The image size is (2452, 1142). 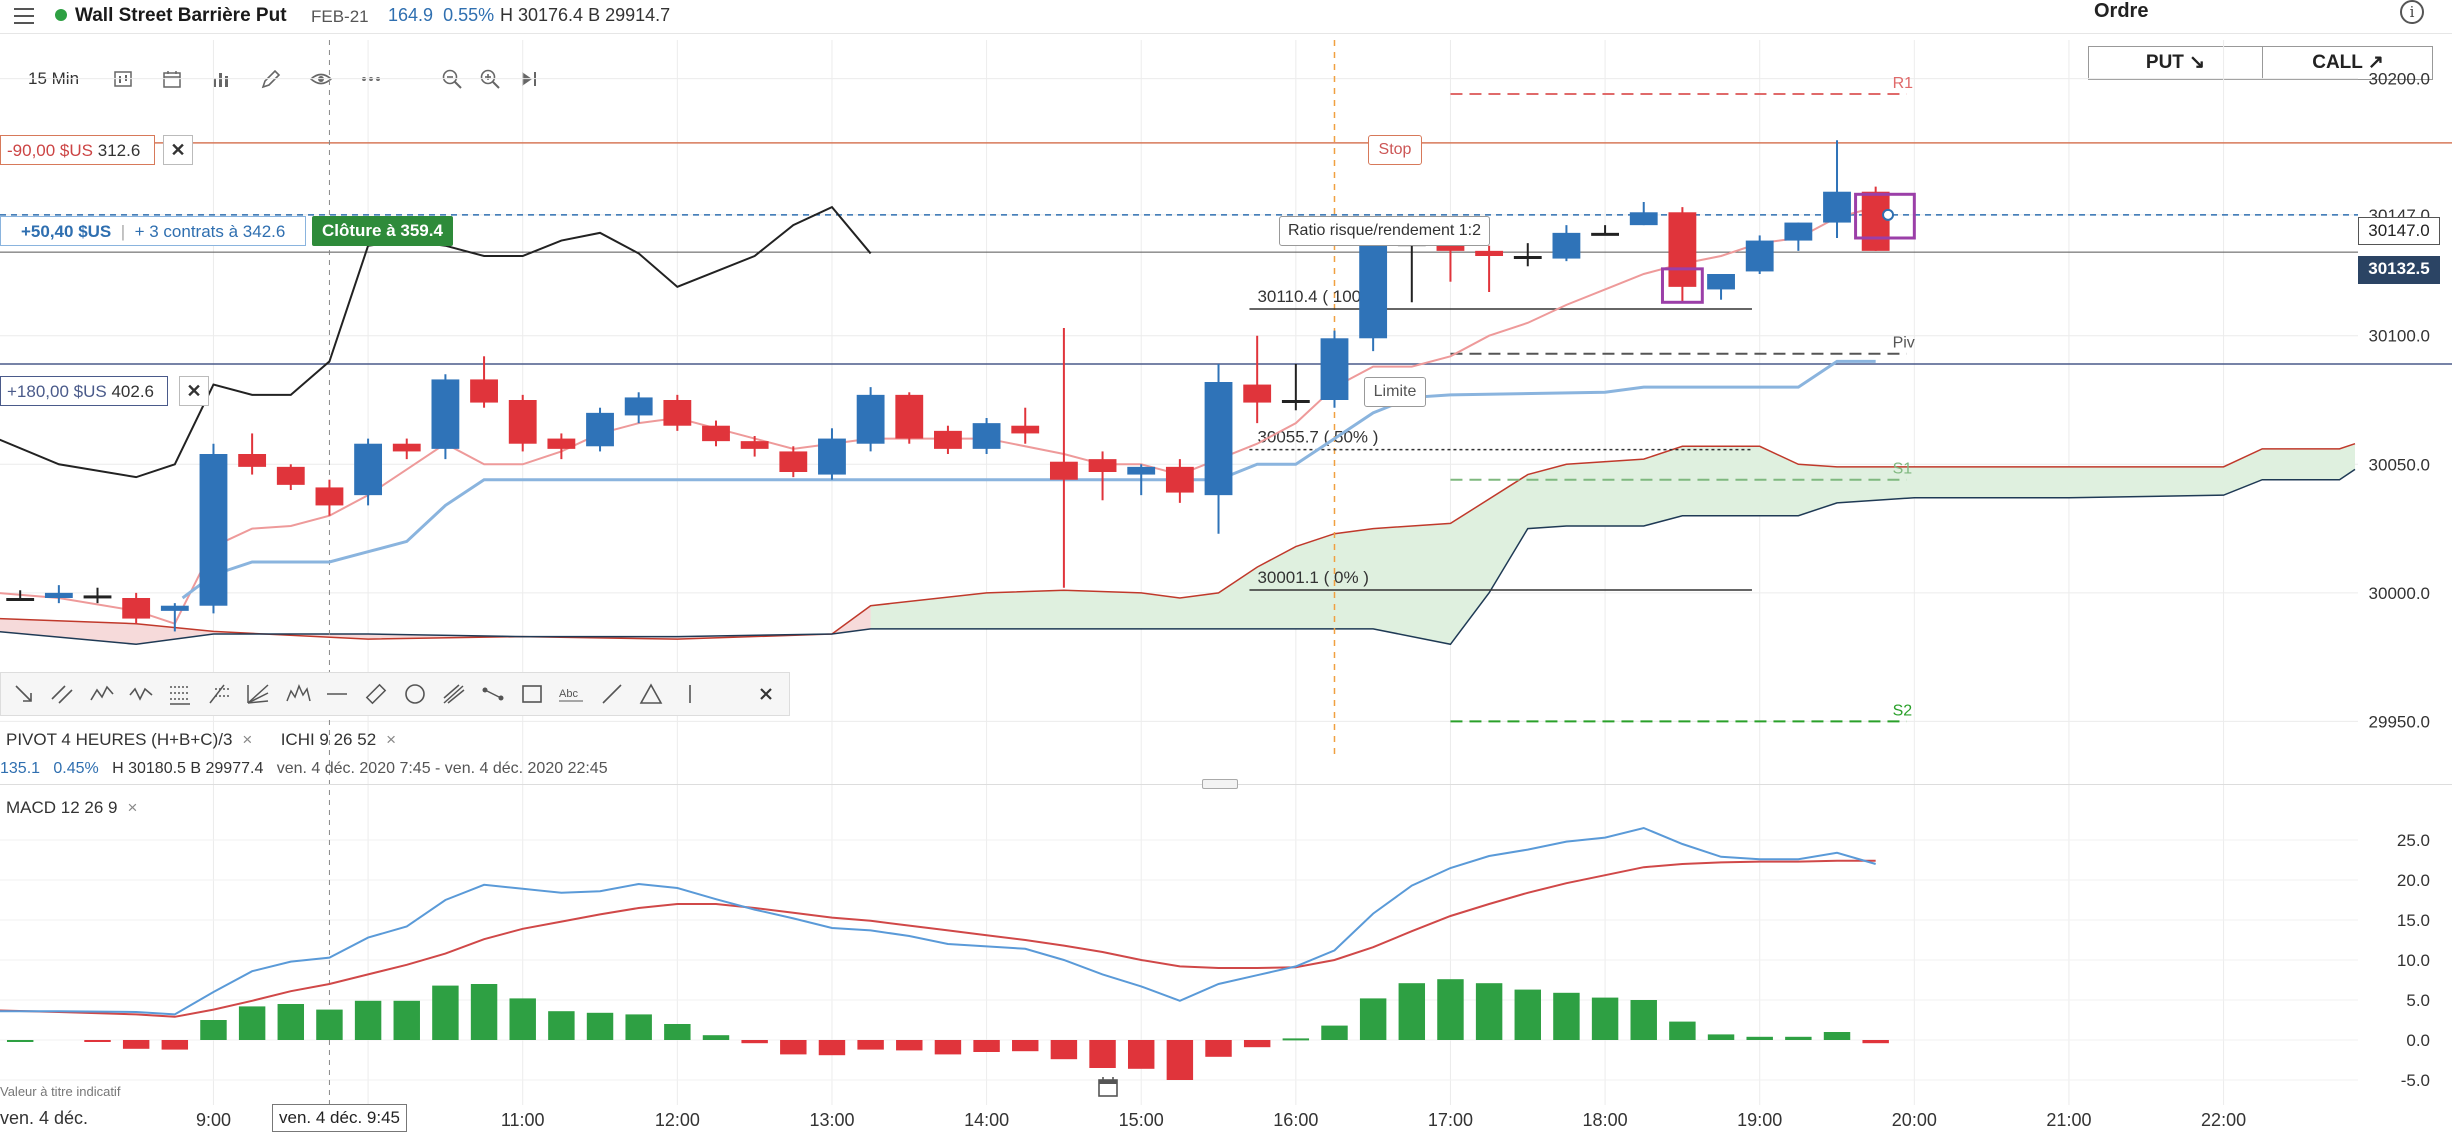 What do you see at coordinates (339, 1118) in the screenshot?
I see `crosshair-date-label: ven. 4 déc. 9:45` at bounding box center [339, 1118].